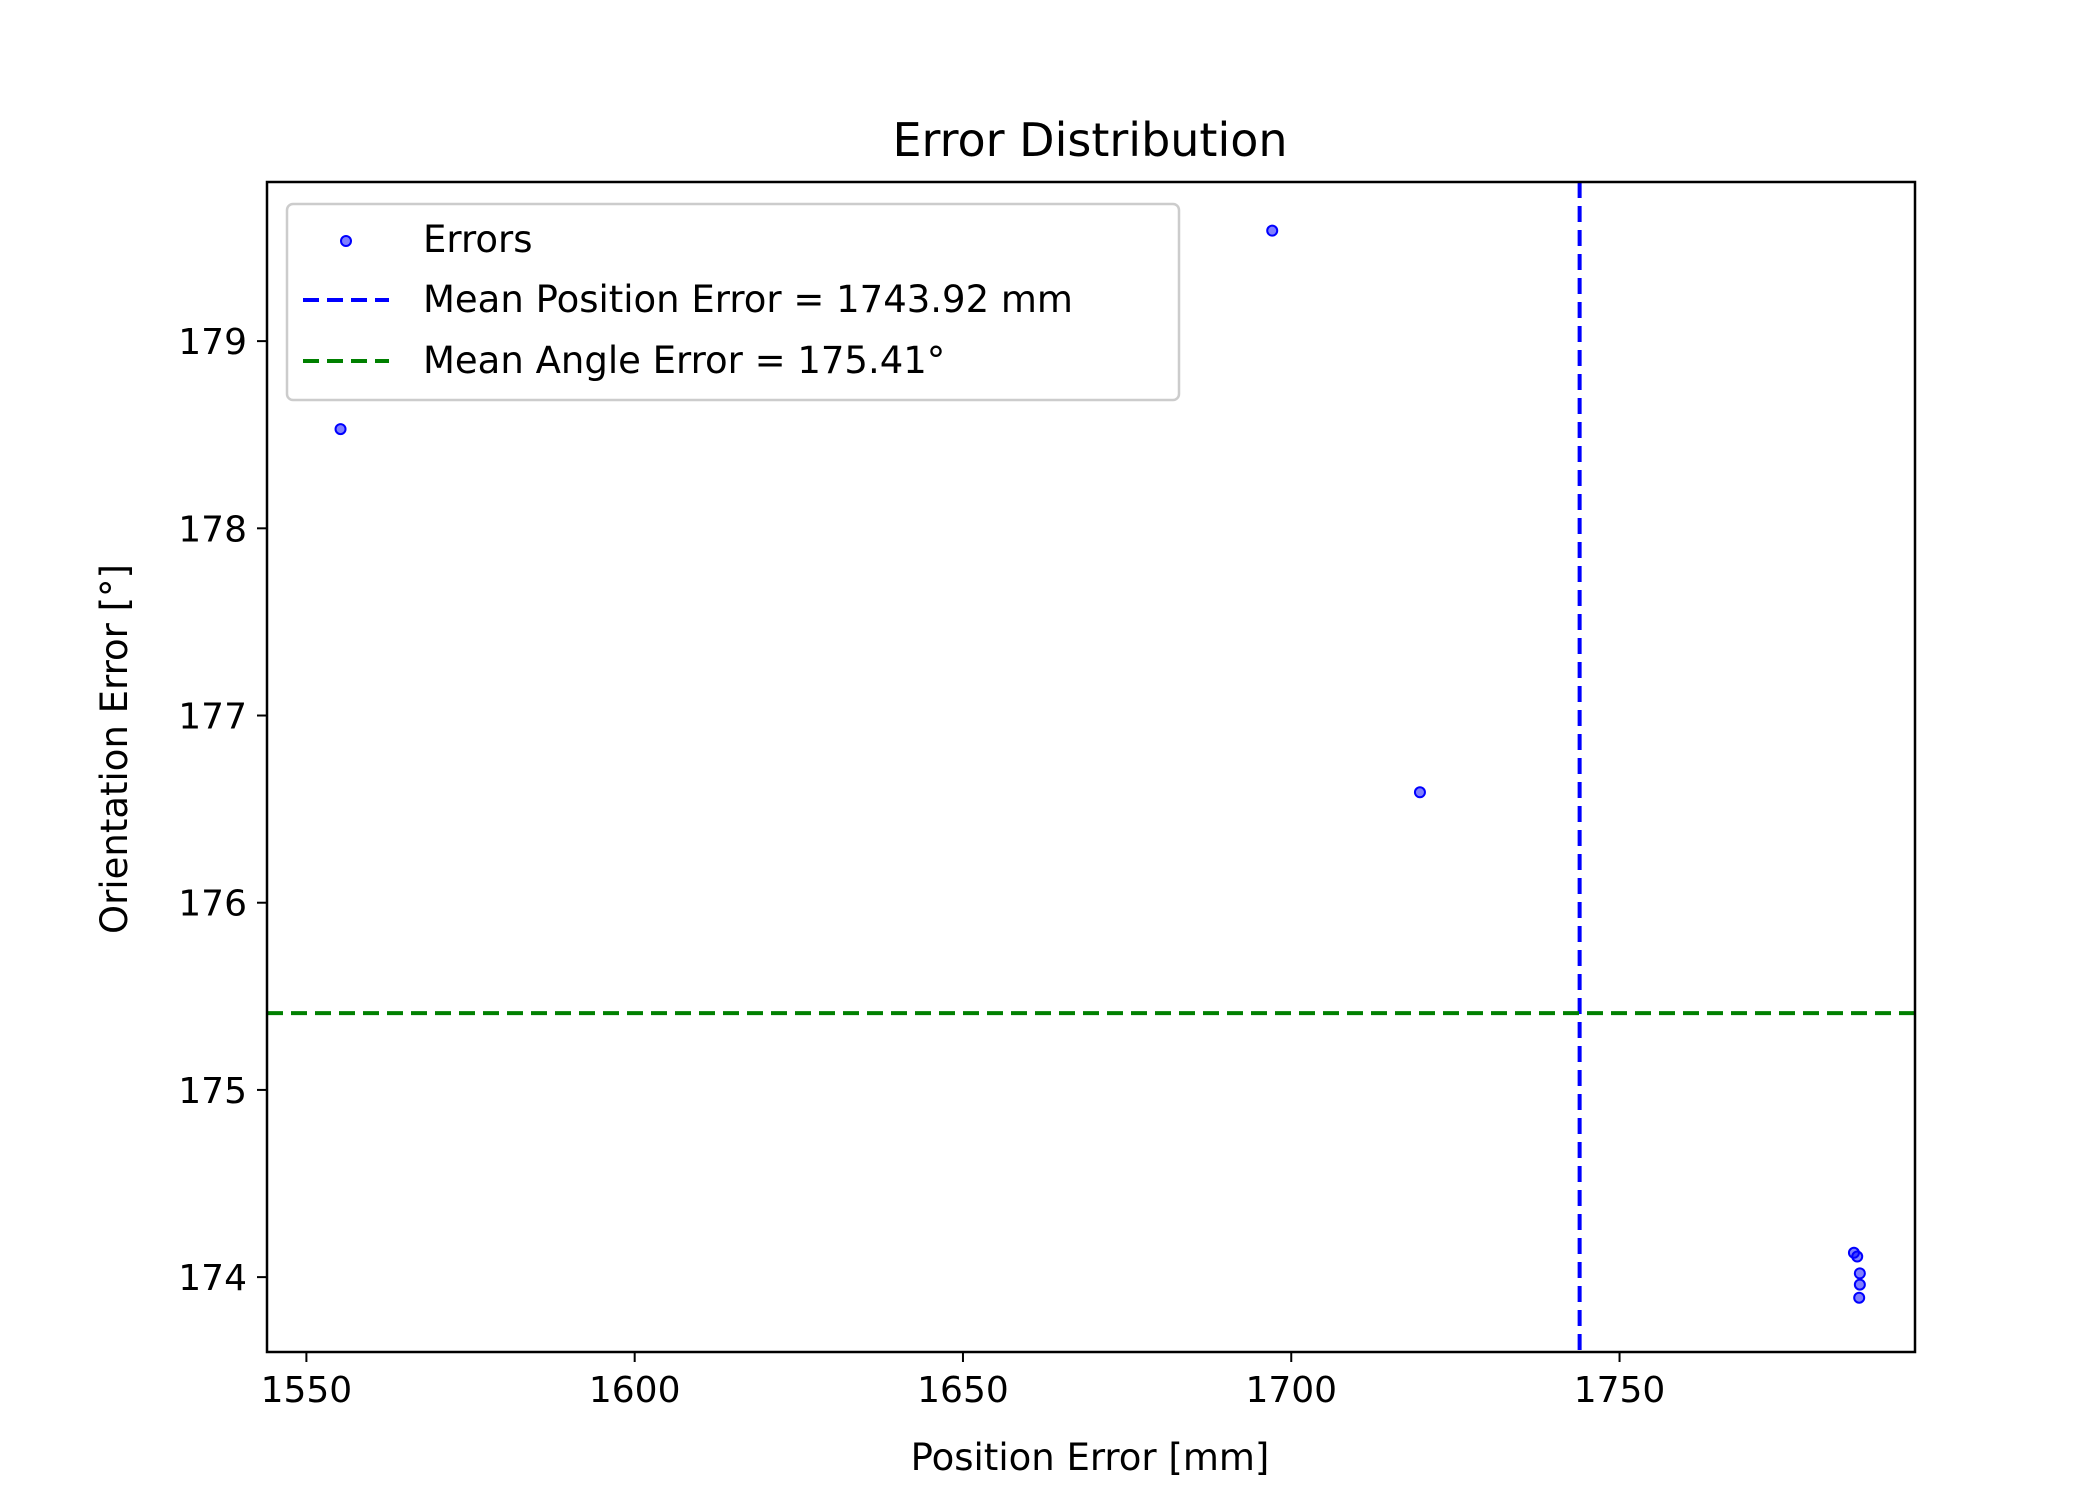 The height and width of the screenshot is (1500, 2100). Describe the element at coordinates (212, 342) in the screenshot. I see `y-tick-label: 179` at that location.